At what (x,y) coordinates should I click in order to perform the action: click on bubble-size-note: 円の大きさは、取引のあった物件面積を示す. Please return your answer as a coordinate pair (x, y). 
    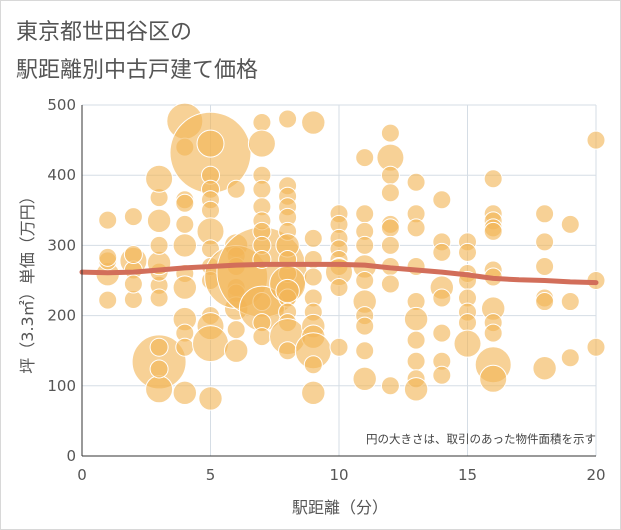
    Looking at the image, I should click on (481, 439).